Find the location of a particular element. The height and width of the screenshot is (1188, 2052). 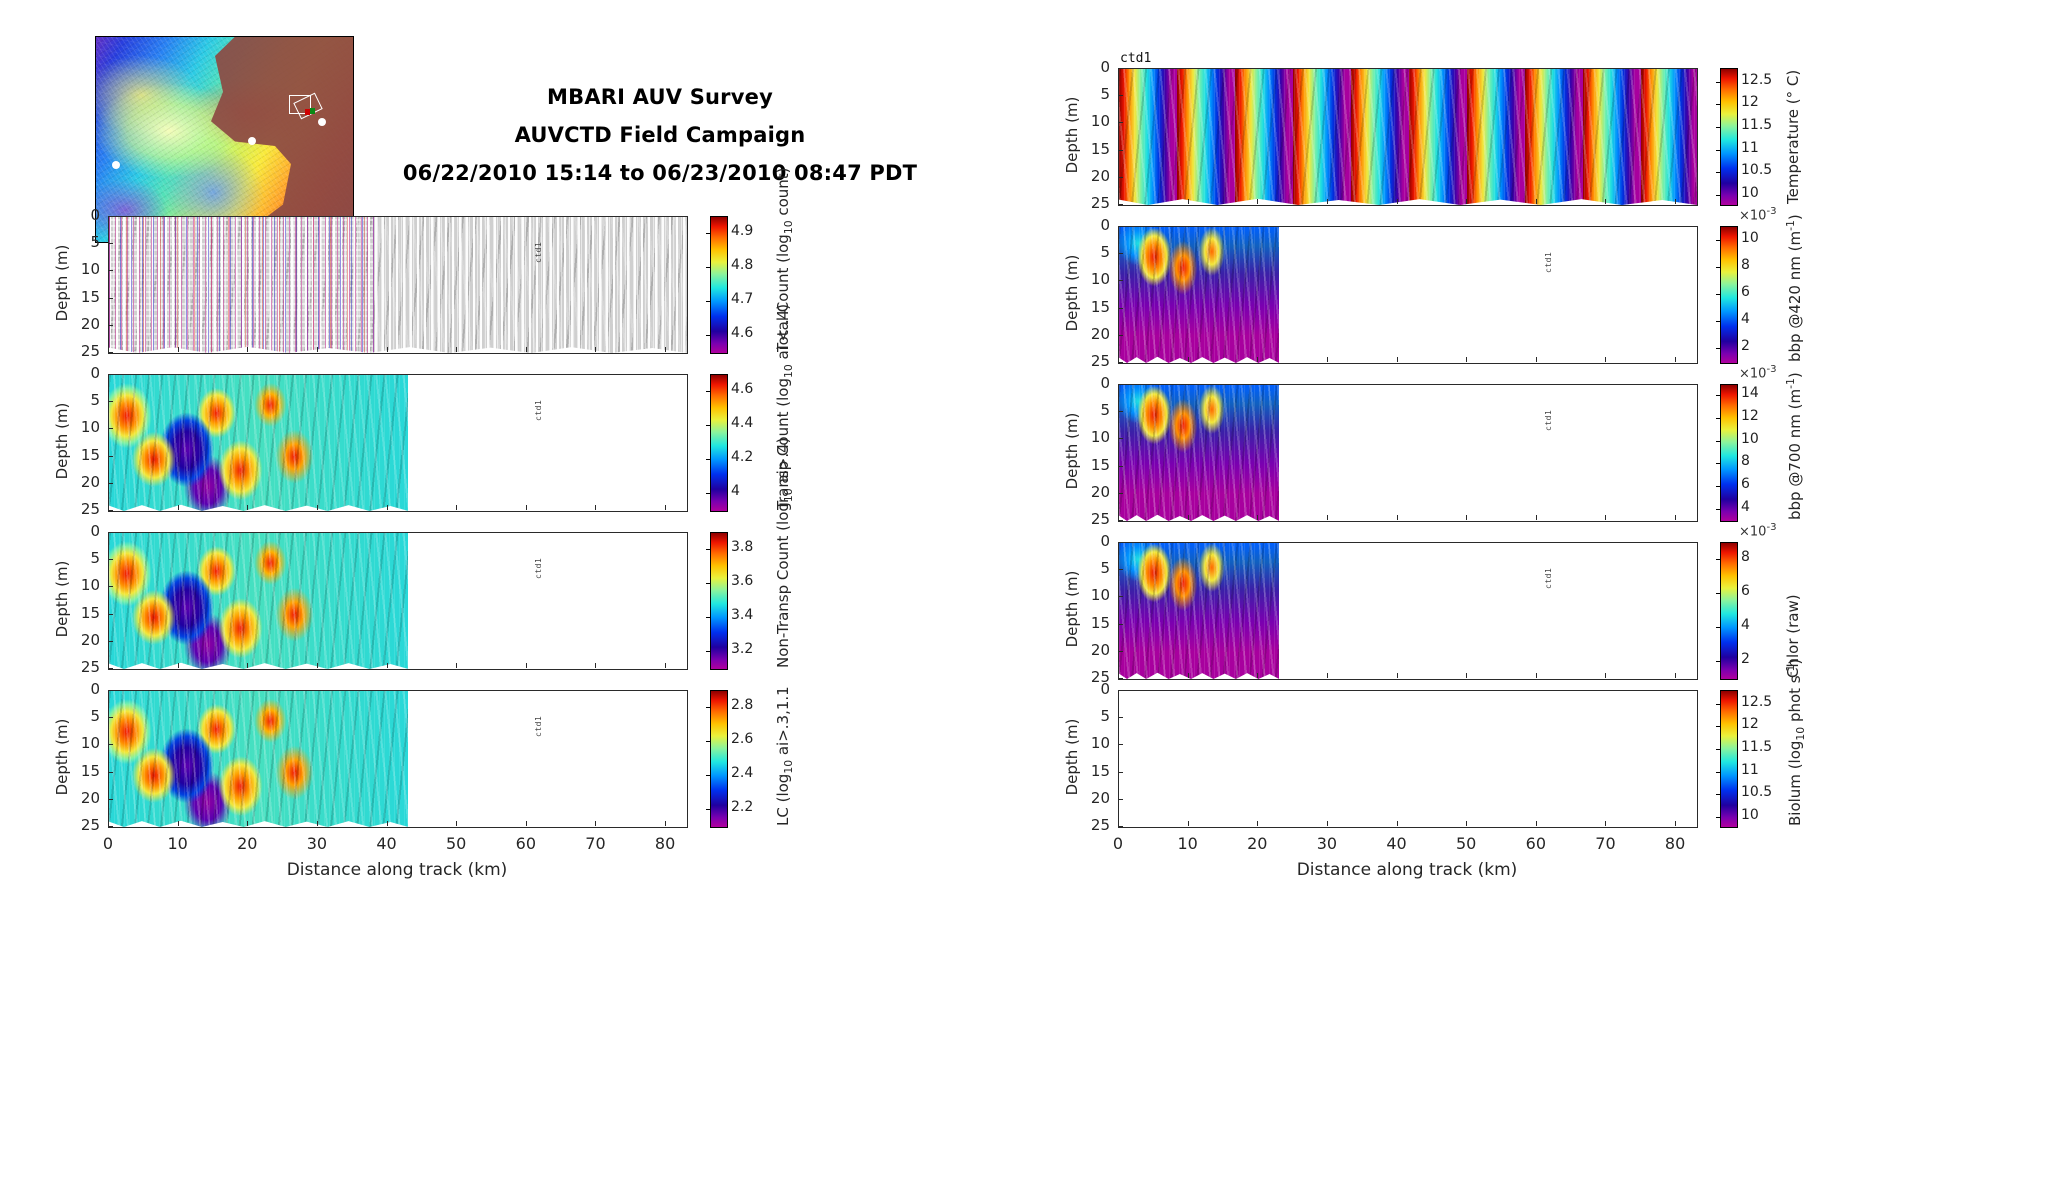

colorbar-tick-label: 10.5 is located at coordinates (1757, 170).